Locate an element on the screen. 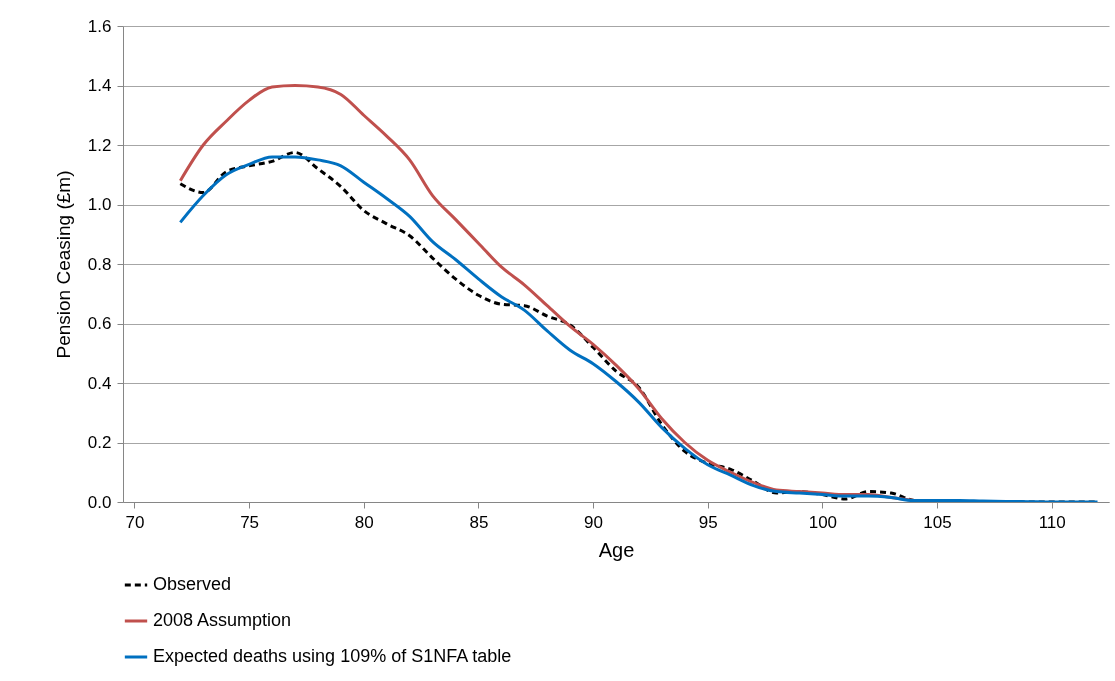 The width and height of the screenshot is (1115, 681). y-tick-label: 1.6 is located at coordinates (99, 26).